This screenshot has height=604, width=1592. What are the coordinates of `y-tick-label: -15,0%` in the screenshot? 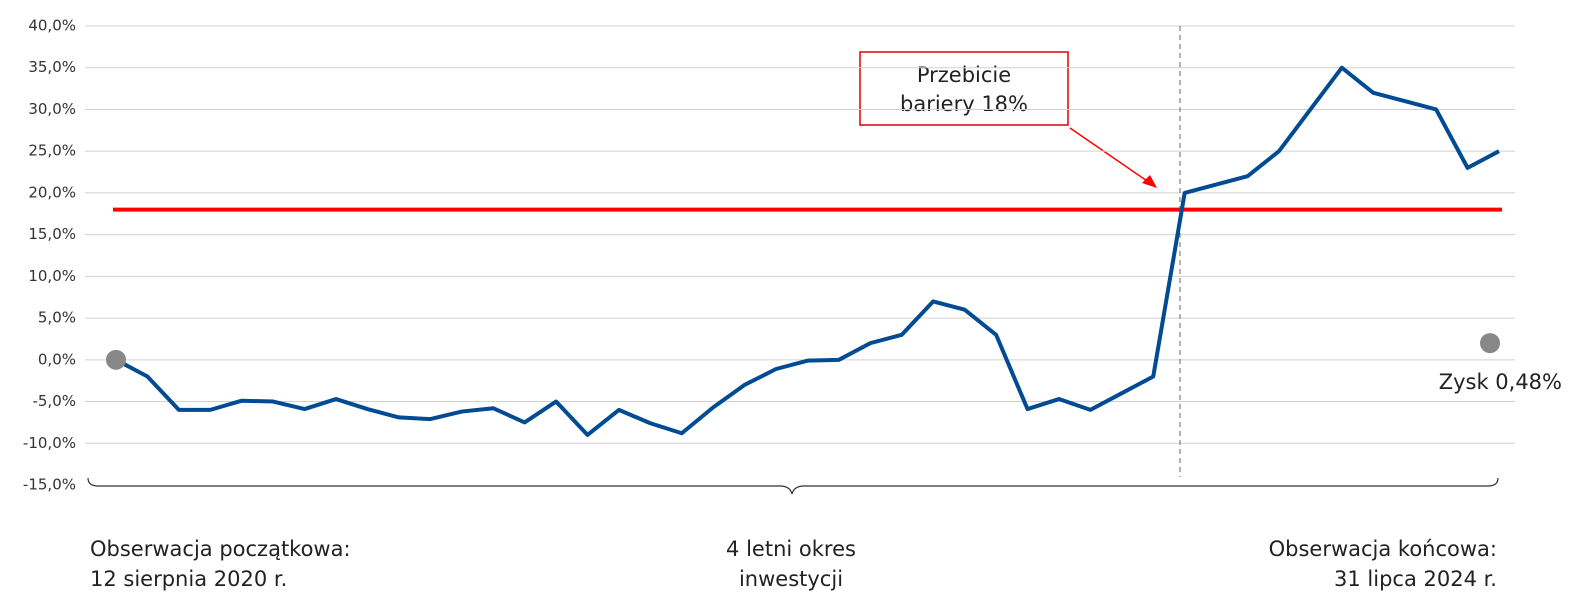 It's located at (49, 485).